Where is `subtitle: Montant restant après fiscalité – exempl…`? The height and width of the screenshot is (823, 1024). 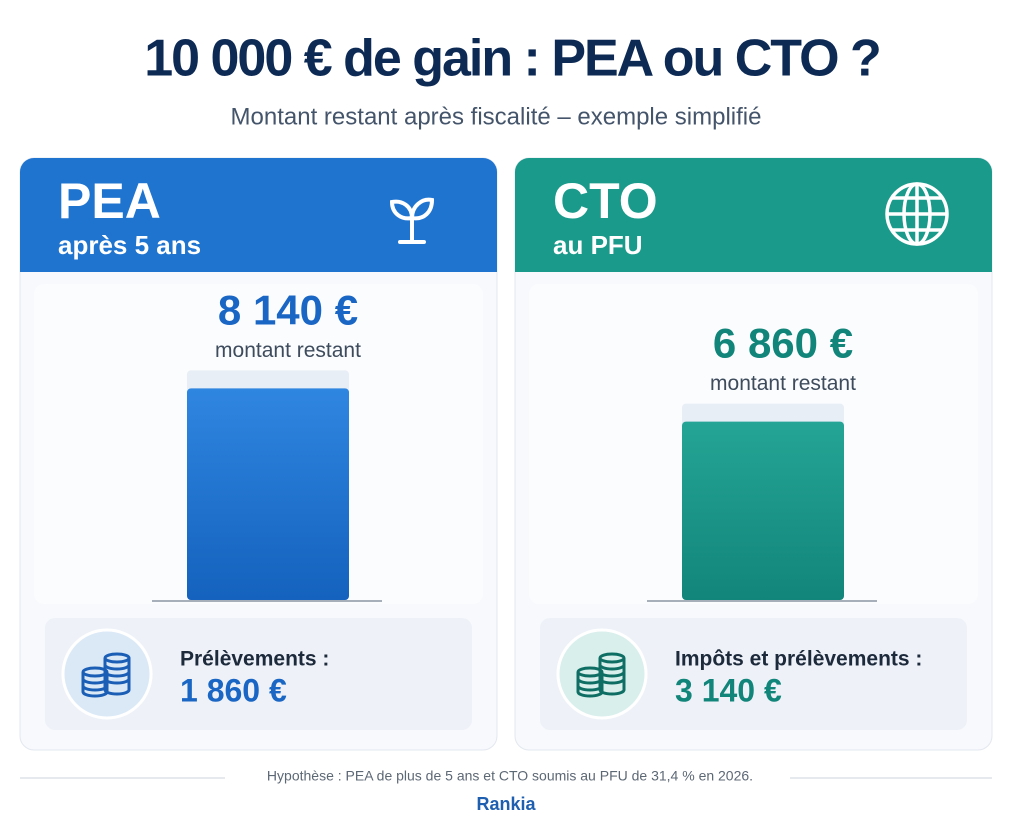
subtitle: Montant restant après fiscalité – exempl… is located at coordinates (496, 116).